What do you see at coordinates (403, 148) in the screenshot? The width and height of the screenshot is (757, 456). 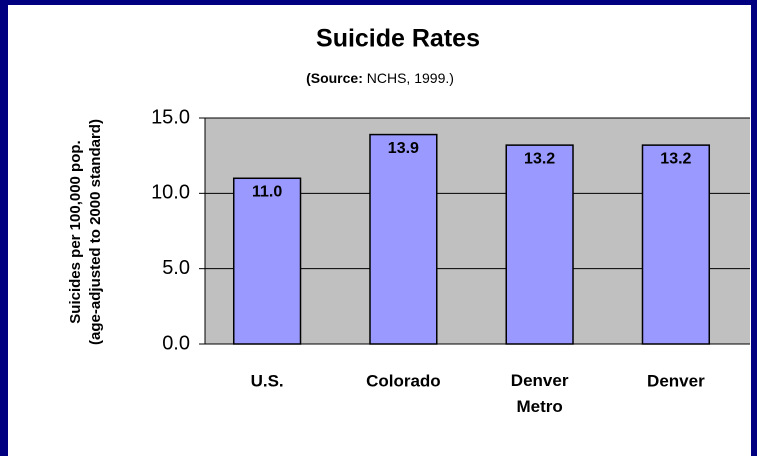 I see `data-label: 13.9` at bounding box center [403, 148].